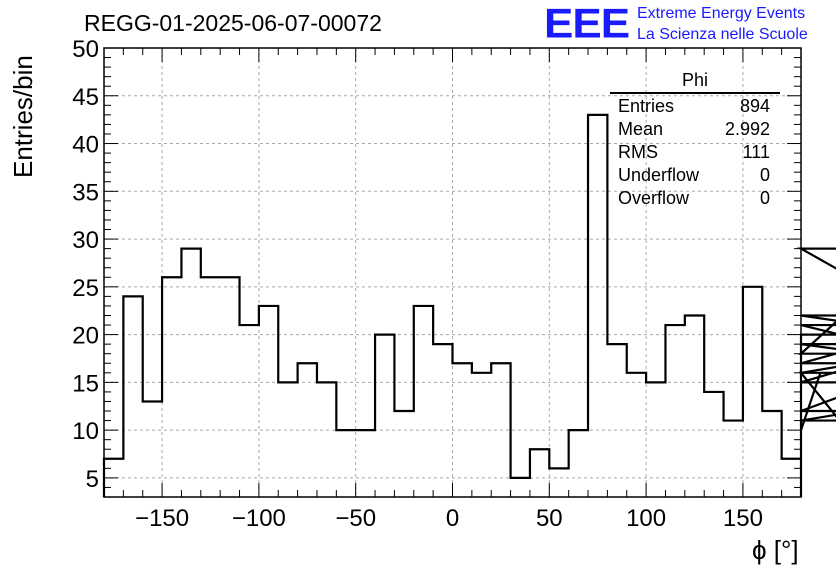 Image resolution: width=836 pixels, height=572 pixels. I want to click on stats-label: Mean, so click(641, 129).